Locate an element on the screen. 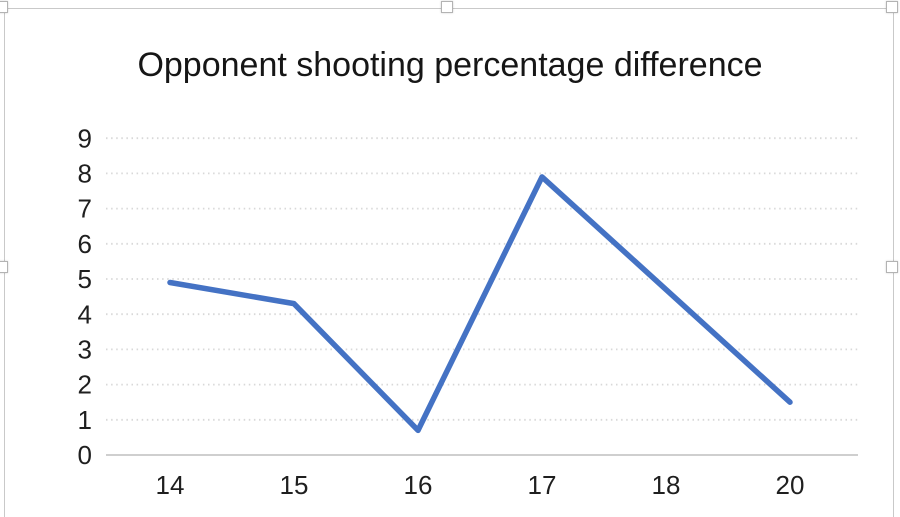 The image size is (900, 517). resize-handle-right-middle is located at coordinates (892, 267).